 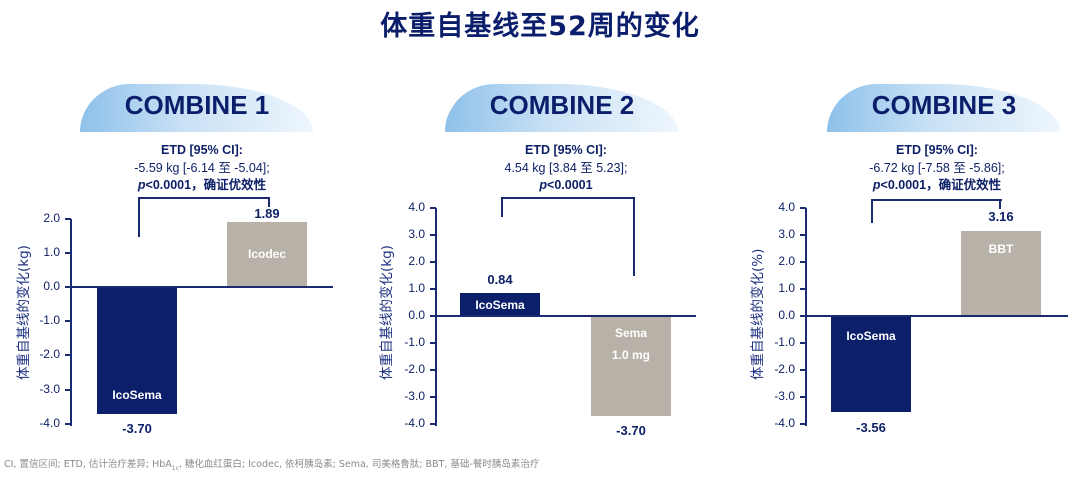 I want to click on bar-sema, so click(x=631, y=366).